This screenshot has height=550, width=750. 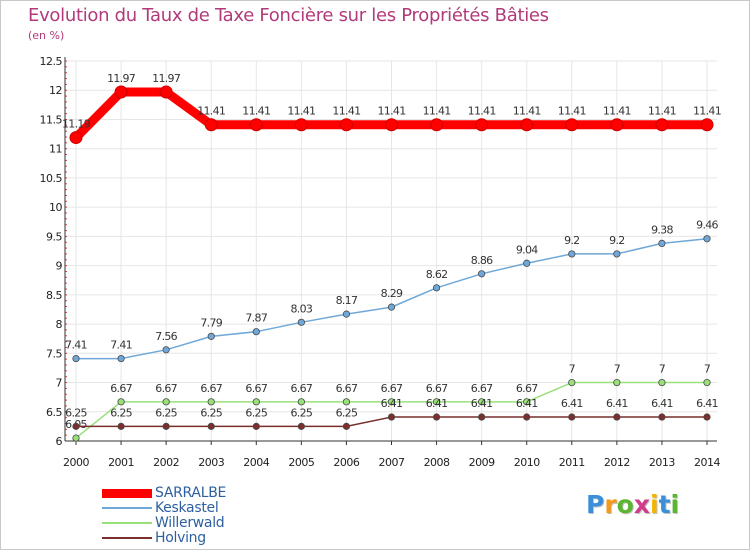 I want to click on data-label: 8.03, so click(x=302, y=308).